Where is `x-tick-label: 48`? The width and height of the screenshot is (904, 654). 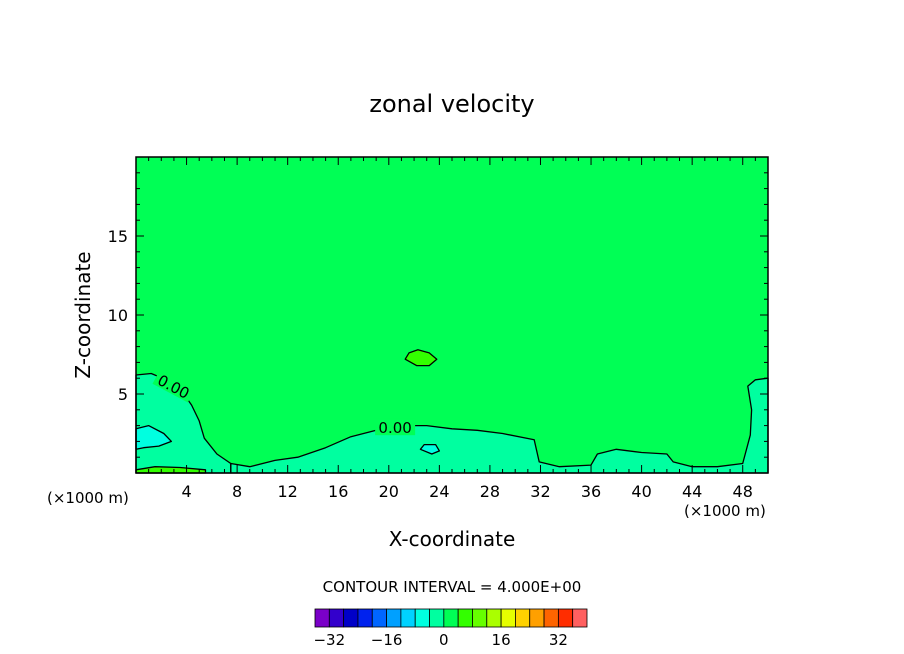 x-tick-label: 48 is located at coordinates (743, 491).